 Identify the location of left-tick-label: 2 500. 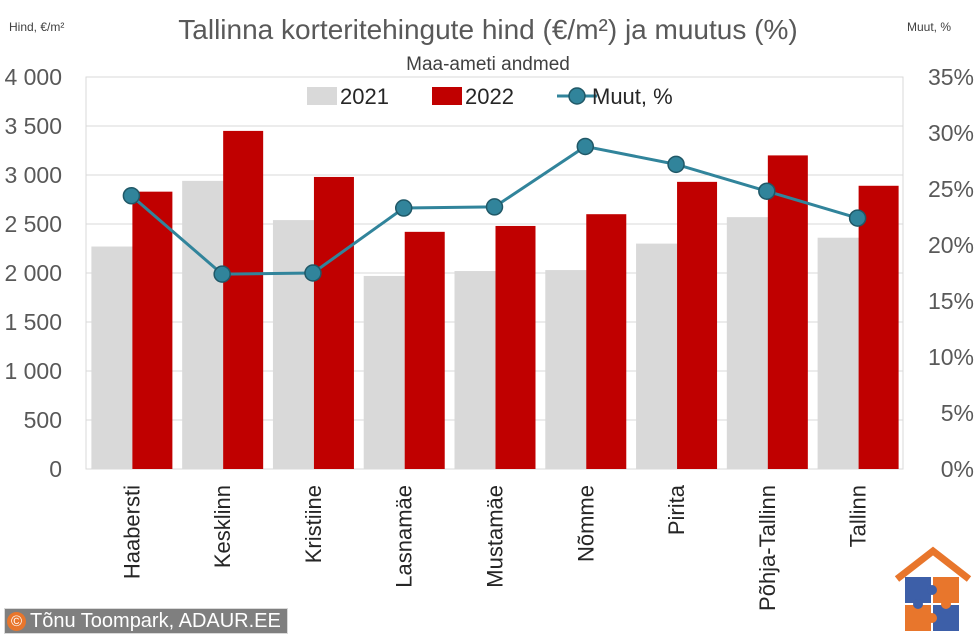
(33, 224).